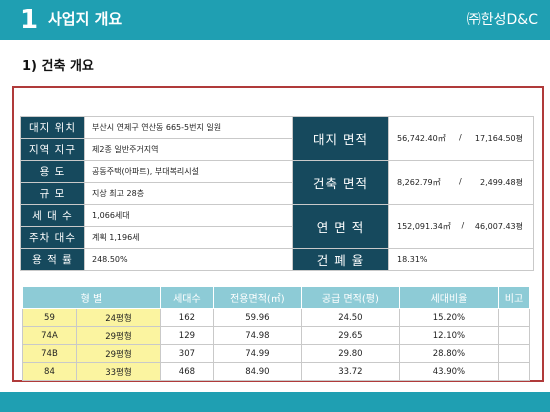 The image size is (550, 412). Describe the element at coordinates (421, 138) in the screenshot. I see `site-area-sqm: 56,742.40㎡` at that location.